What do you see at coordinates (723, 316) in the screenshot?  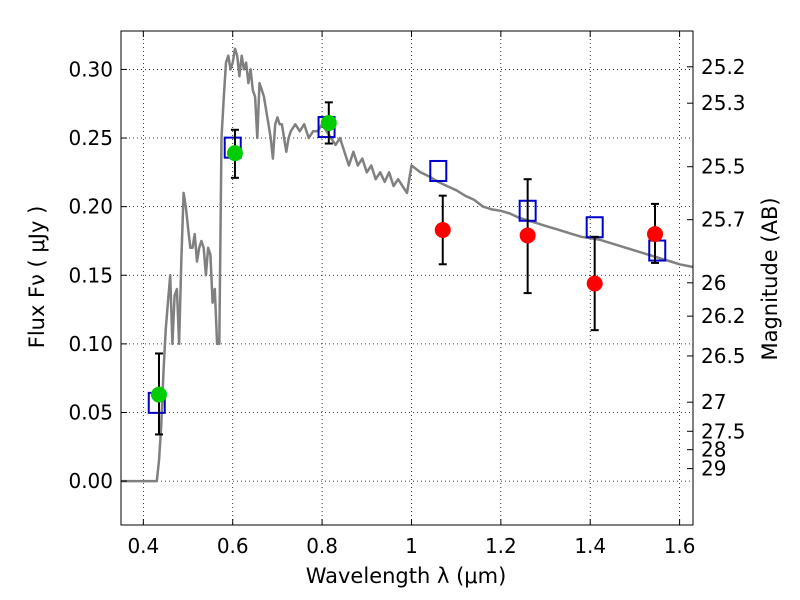 I see `magnitude-tick-label: 26.2` at bounding box center [723, 316].